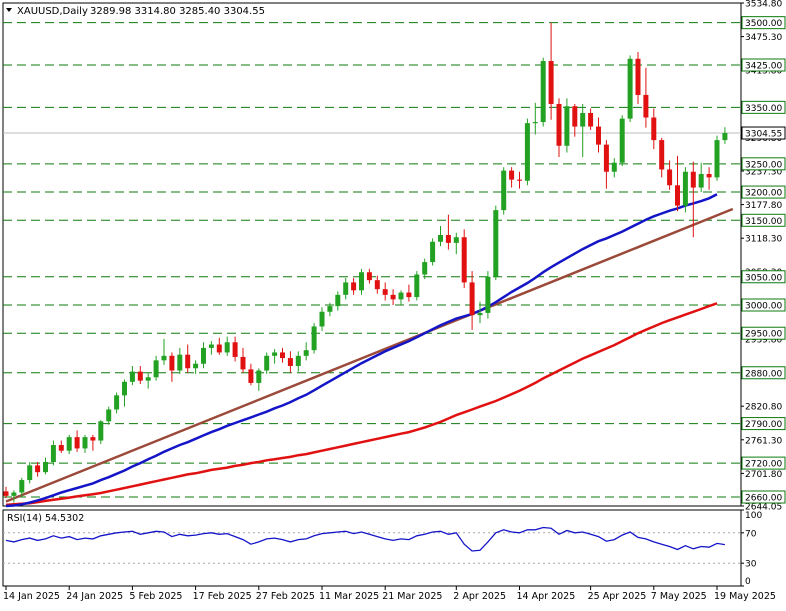 The image size is (786, 611). Describe the element at coordinates (763, 67) in the screenshot. I see `level-label-text: 3425.00` at that location.